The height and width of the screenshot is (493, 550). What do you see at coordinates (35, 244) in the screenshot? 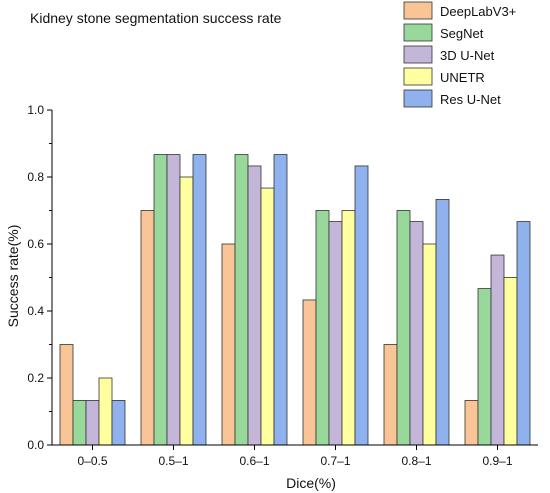
I see `y-tick-label-3: 0.6` at bounding box center [35, 244].